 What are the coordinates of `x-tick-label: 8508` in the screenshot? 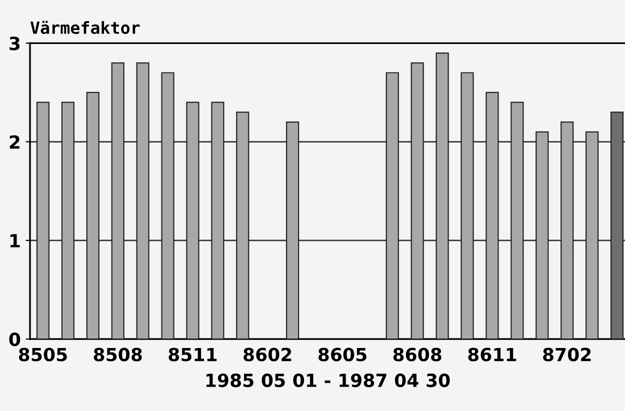 It's located at (118, 355).